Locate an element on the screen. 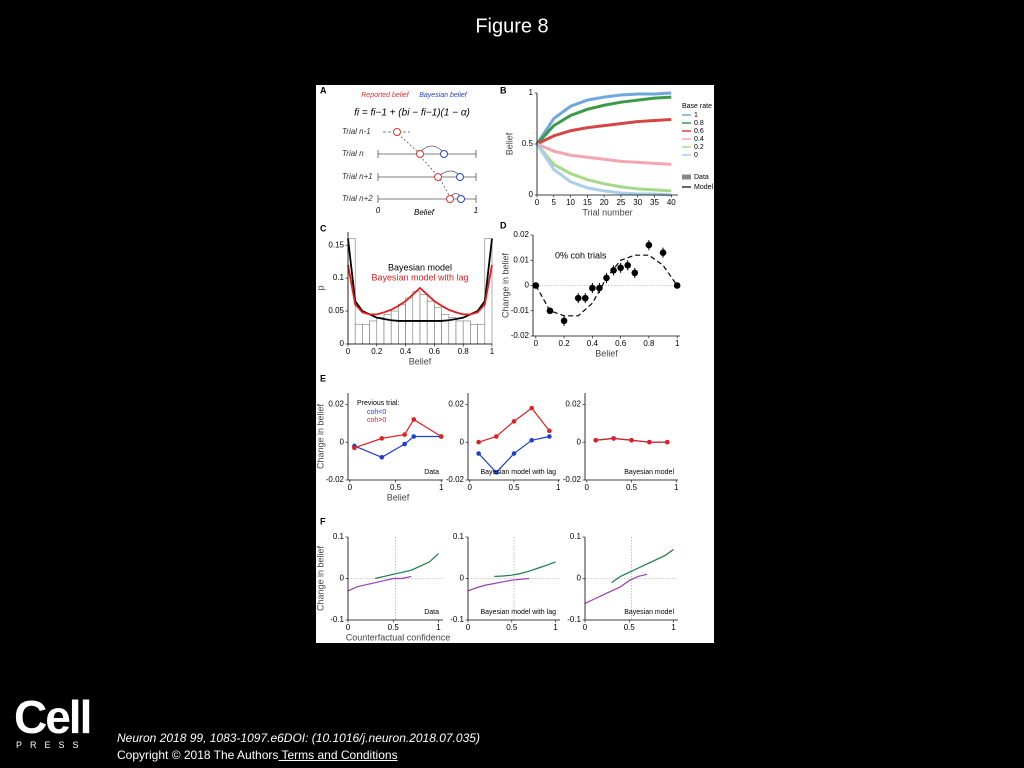 Image resolution: width=1024 pixels, height=768 pixels. panel-label: A is located at coordinates (323, 90).